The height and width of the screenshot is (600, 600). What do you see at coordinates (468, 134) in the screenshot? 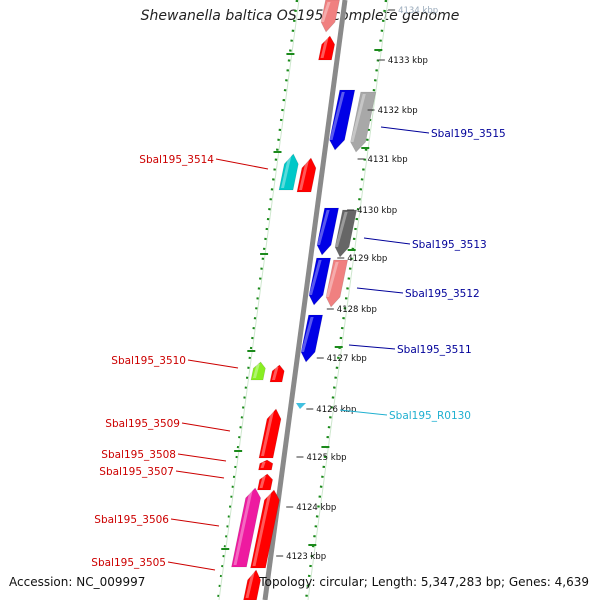
I see `gene-label: Sbal195_3515` at bounding box center [468, 134].